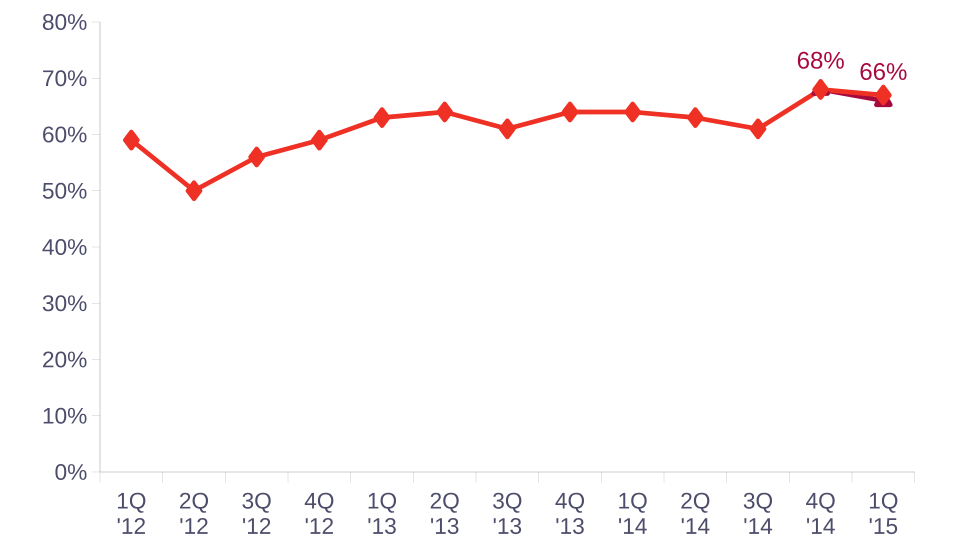 The width and height of the screenshot is (963, 556). Describe the element at coordinates (569, 513) in the screenshot. I see `x-tick-label: 4Q '13` at that location.